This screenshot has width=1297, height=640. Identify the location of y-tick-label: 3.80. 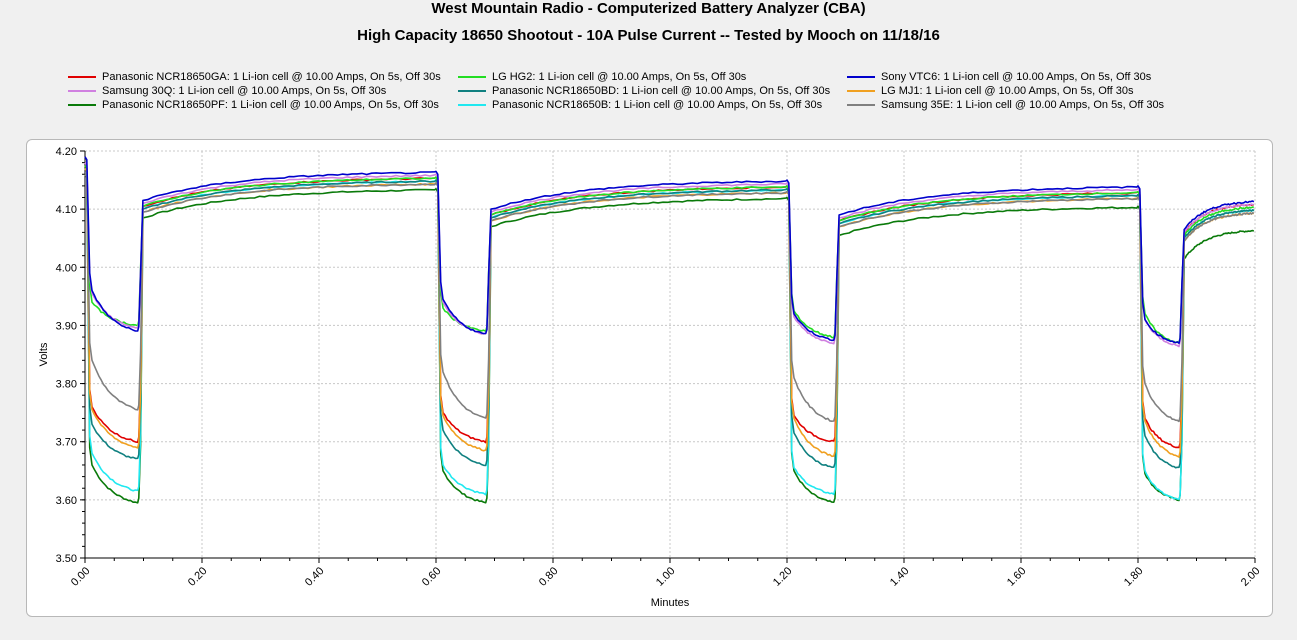
(66, 385).